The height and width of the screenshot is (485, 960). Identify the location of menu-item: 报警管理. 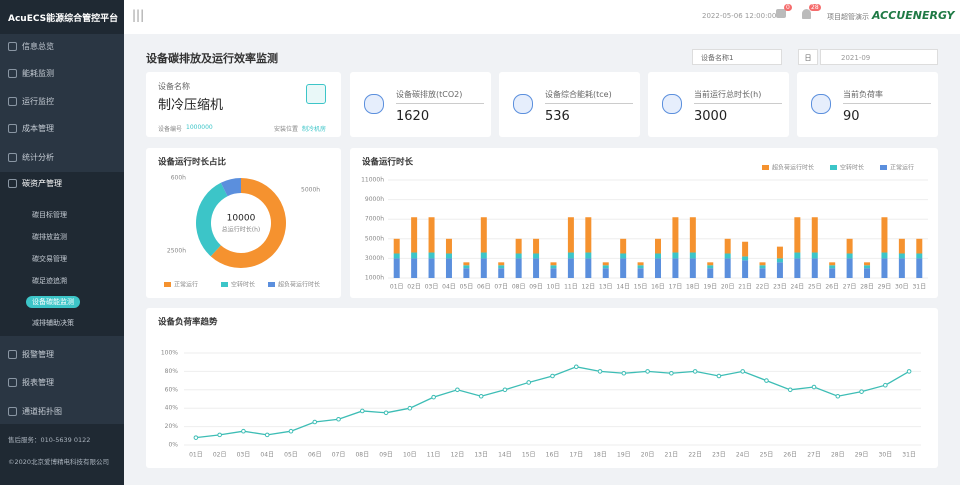
(38, 354).